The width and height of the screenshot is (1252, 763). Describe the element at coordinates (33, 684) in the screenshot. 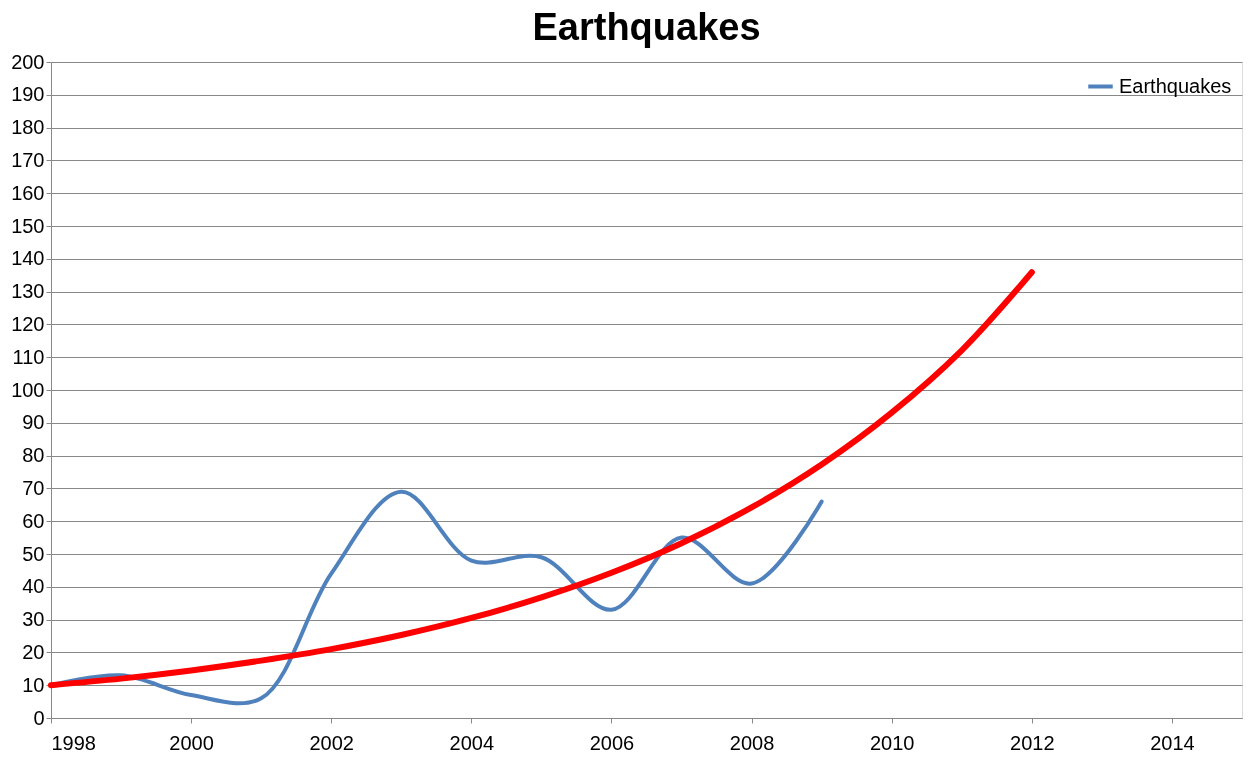

I see `y-tick-label: 10` at that location.